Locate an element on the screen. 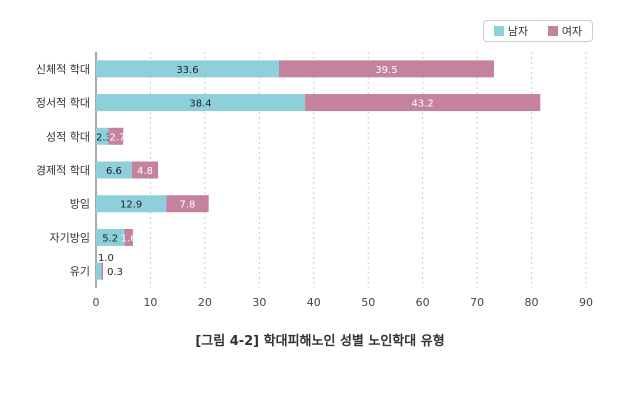 This screenshot has width=640, height=403. category-label: 정서적 학대 is located at coordinates (63, 103).